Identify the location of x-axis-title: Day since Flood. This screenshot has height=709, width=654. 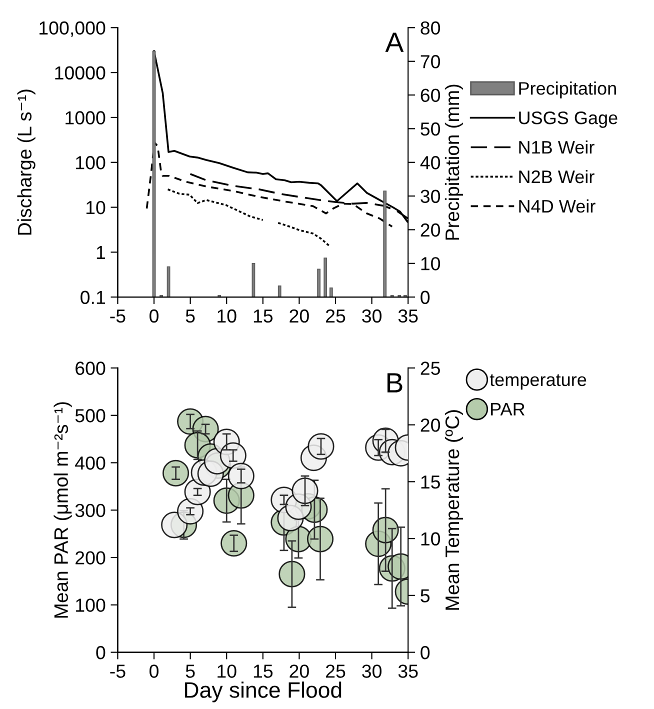
(263, 692).